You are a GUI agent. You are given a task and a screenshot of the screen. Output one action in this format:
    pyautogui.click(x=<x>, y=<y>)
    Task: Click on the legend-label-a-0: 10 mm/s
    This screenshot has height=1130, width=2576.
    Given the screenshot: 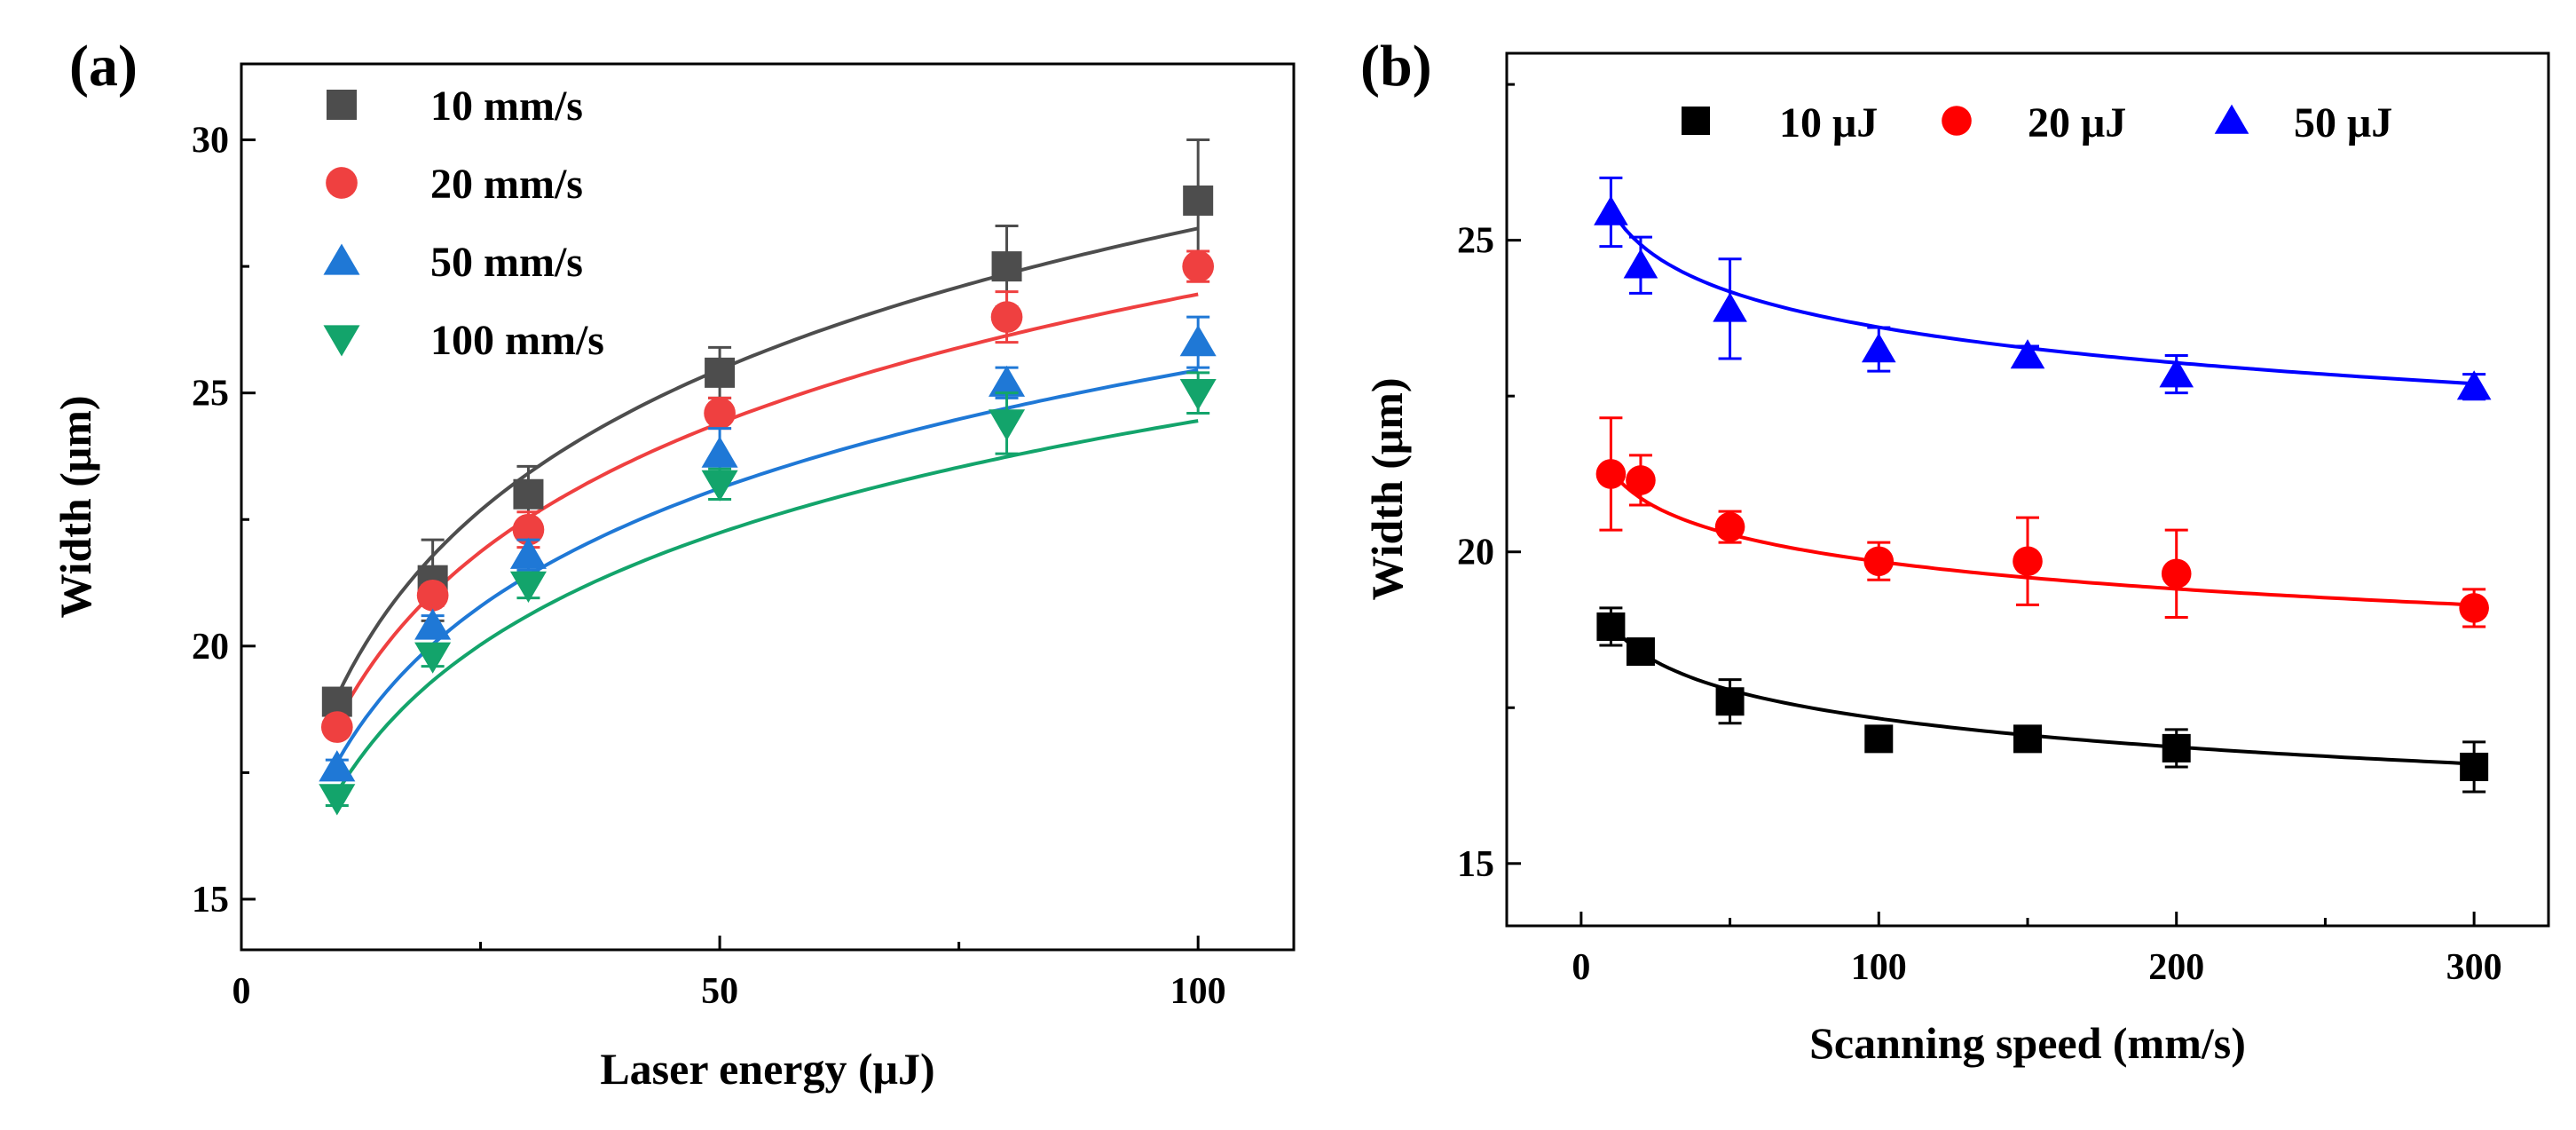 What is the action you would take?
    pyautogui.click(x=506, y=106)
    